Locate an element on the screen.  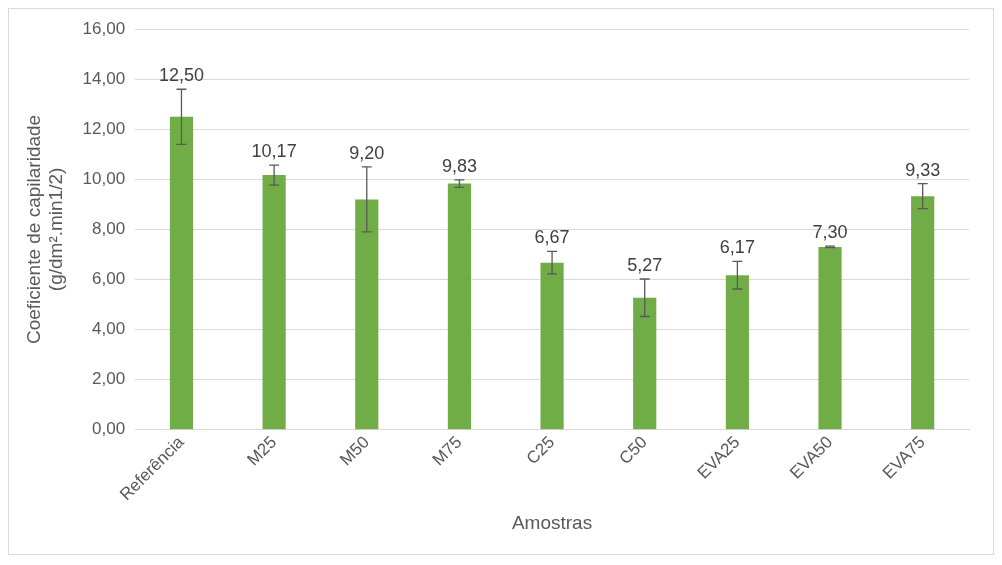
data-label: 9,33 is located at coordinates (923, 169).